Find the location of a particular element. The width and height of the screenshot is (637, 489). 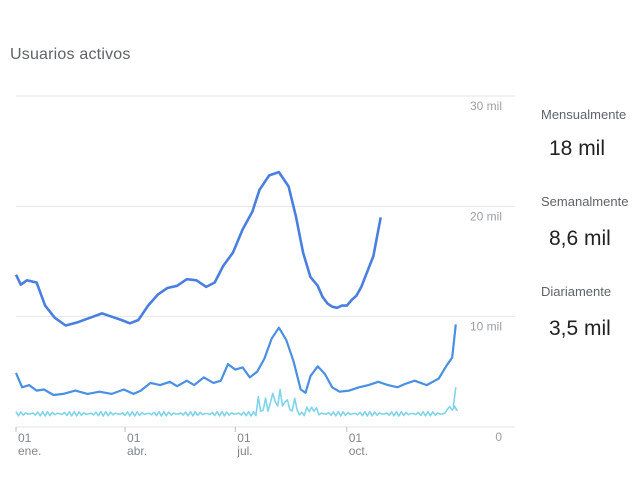

stat-value-monthly: 18 mil is located at coordinates (577, 148).